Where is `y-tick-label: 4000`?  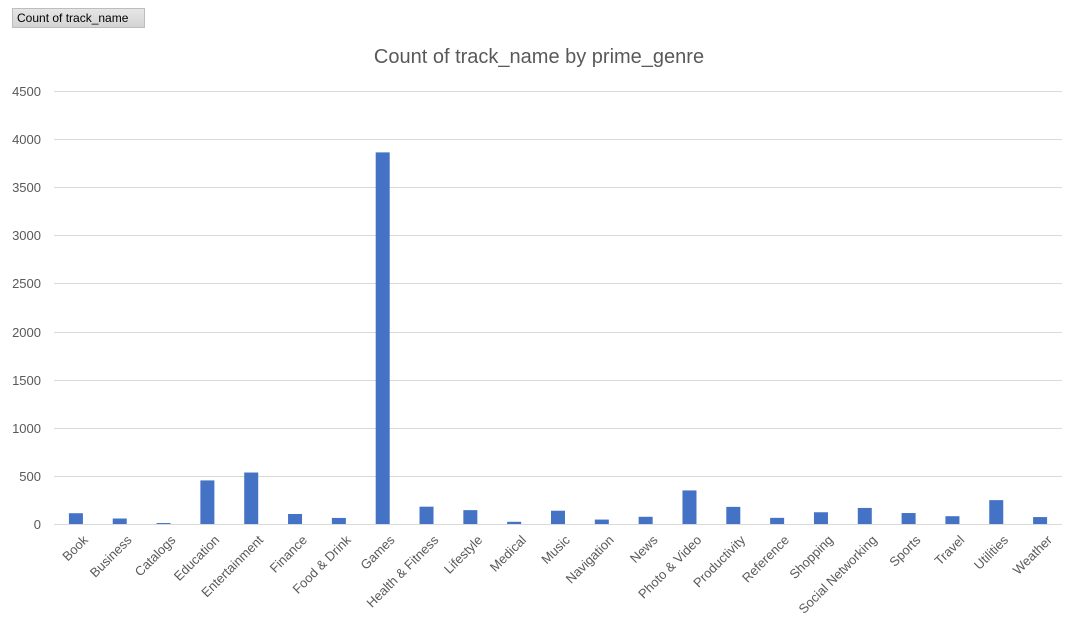 y-tick-label: 4000 is located at coordinates (26, 139).